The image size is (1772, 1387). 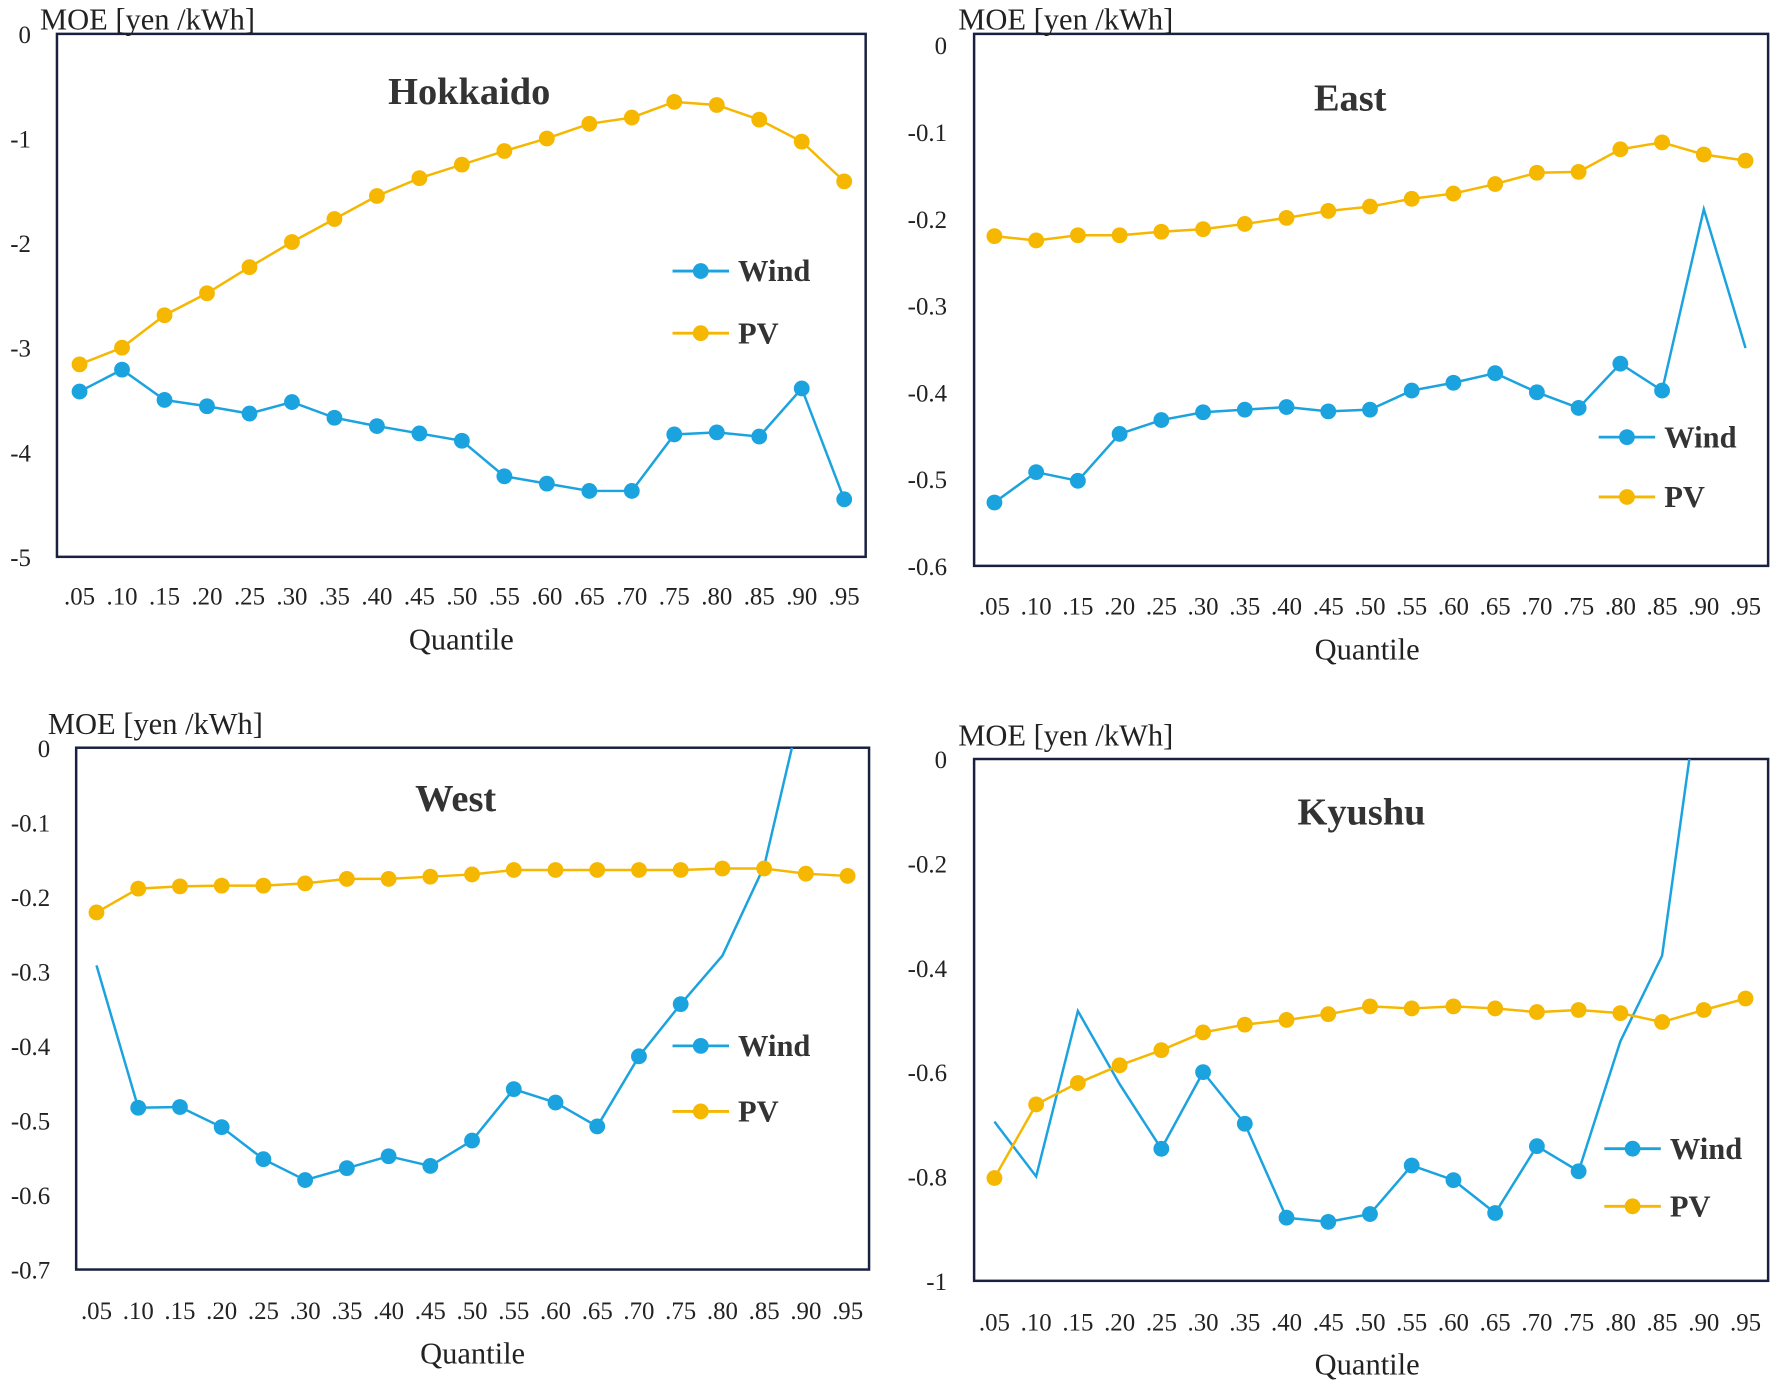 What do you see at coordinates (927, 864) in the screenshot?
I see `y-tick-label: -0.2` at bounding box center [927, 864].